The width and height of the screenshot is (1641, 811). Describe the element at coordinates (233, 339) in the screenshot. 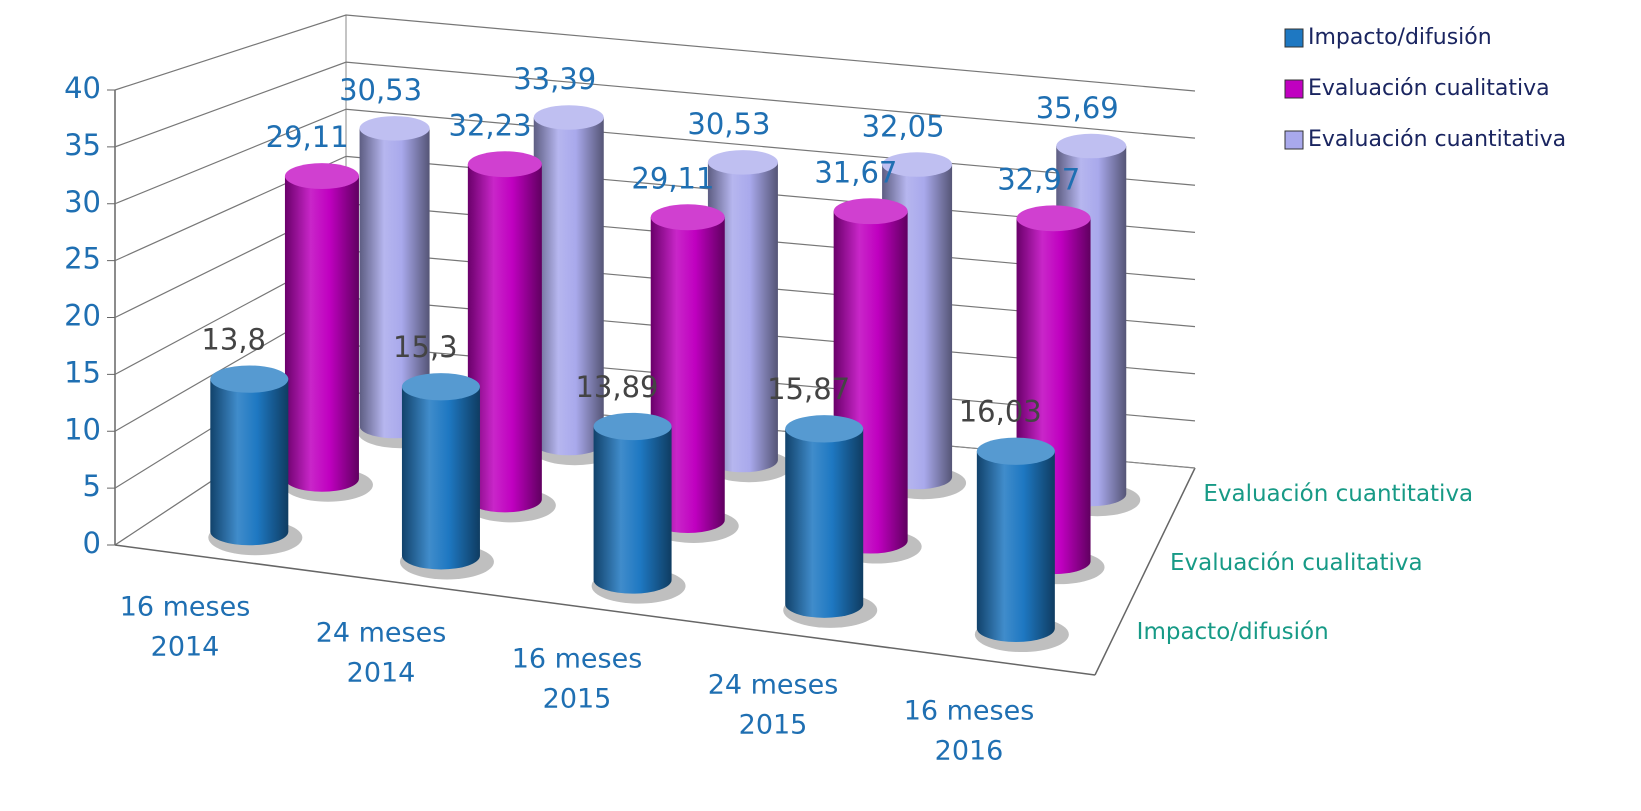

I see `value-label: 13,8` at that location.